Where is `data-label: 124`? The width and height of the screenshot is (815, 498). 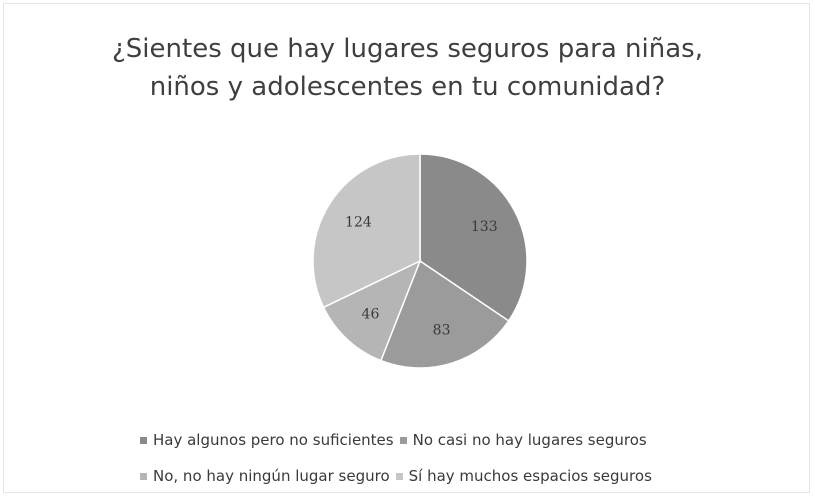 data-label: 124 is located at coordinates (358, 222).